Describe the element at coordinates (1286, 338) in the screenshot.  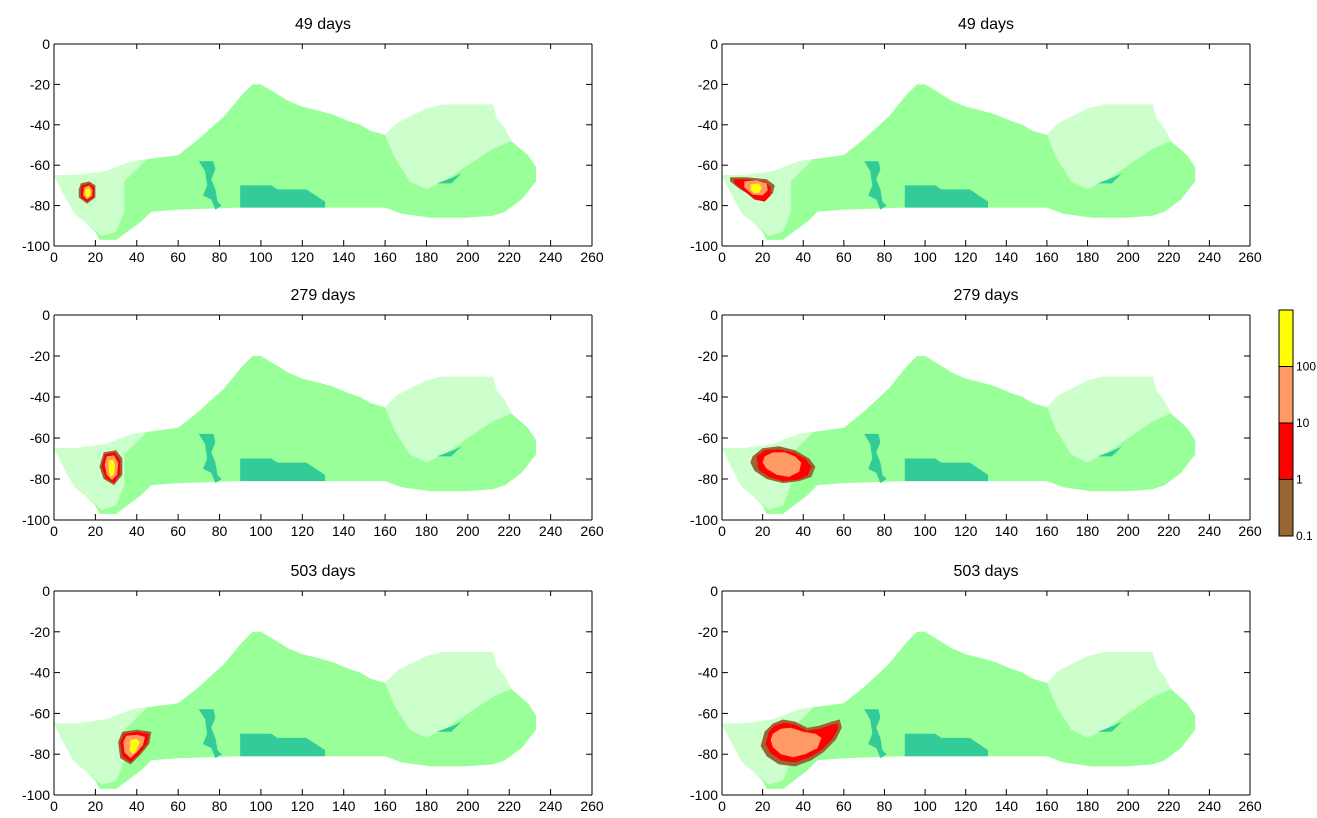
I see `legend-band-yellow` at that location.